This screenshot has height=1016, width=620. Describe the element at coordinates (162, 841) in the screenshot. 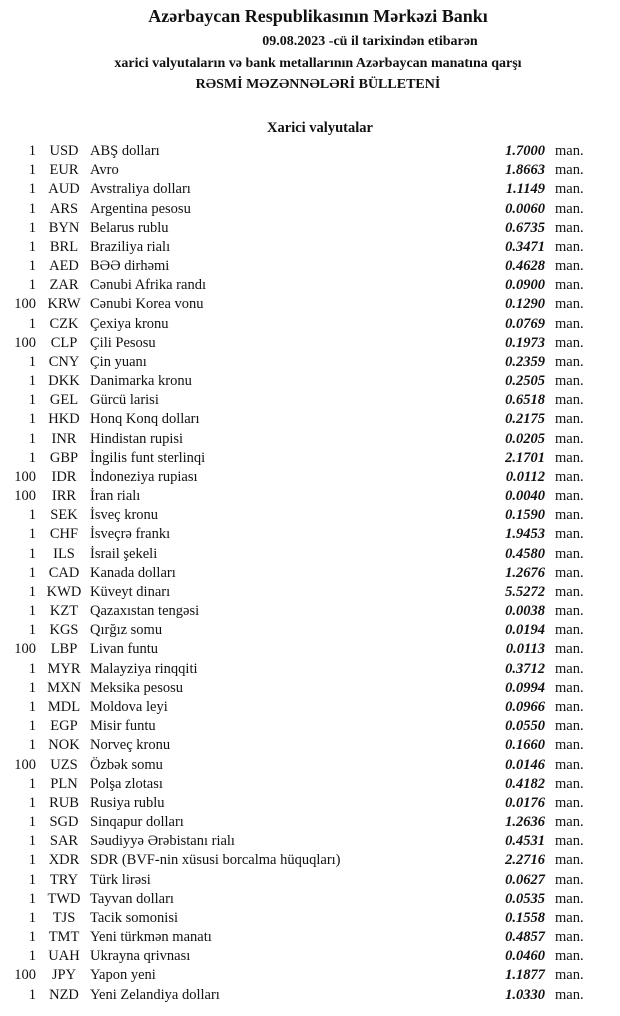

I see `currency-name: Səudiyyə Ərəbistanı rialı` at that location.